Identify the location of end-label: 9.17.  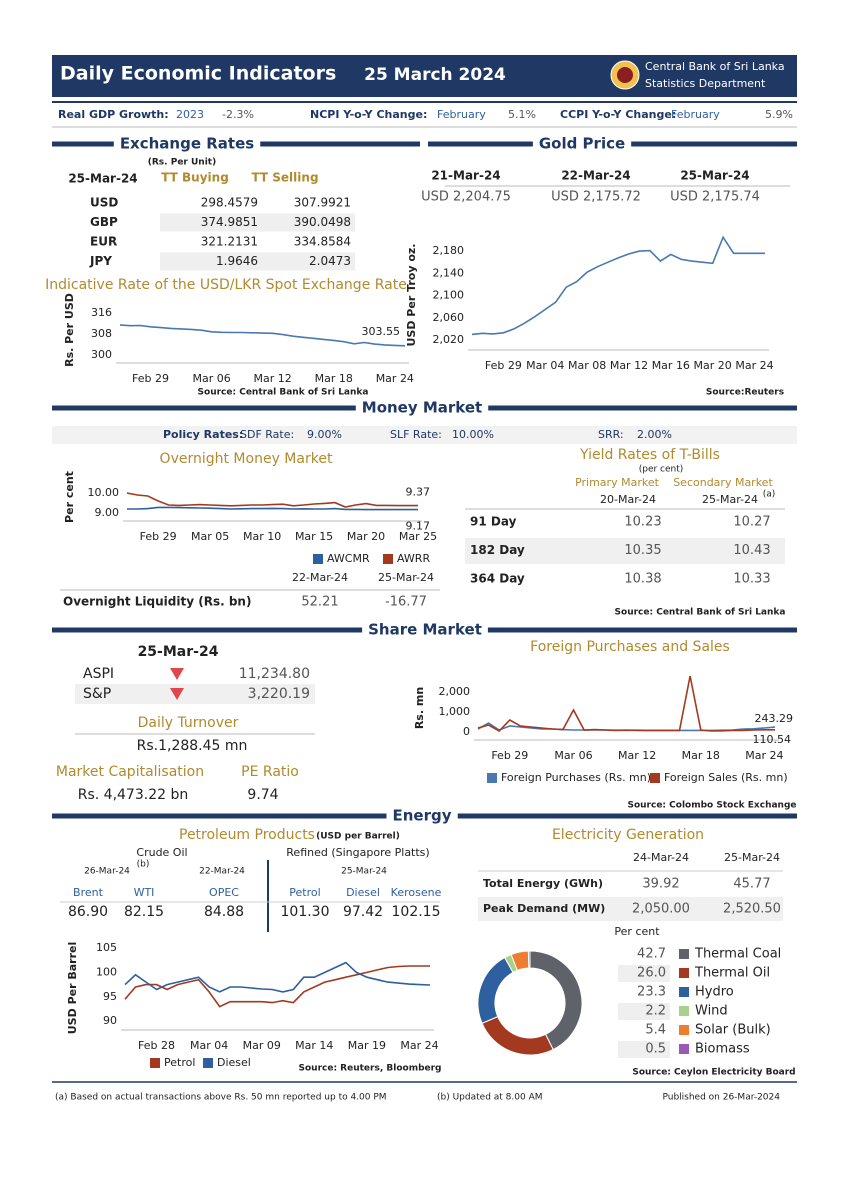
(418, 526).